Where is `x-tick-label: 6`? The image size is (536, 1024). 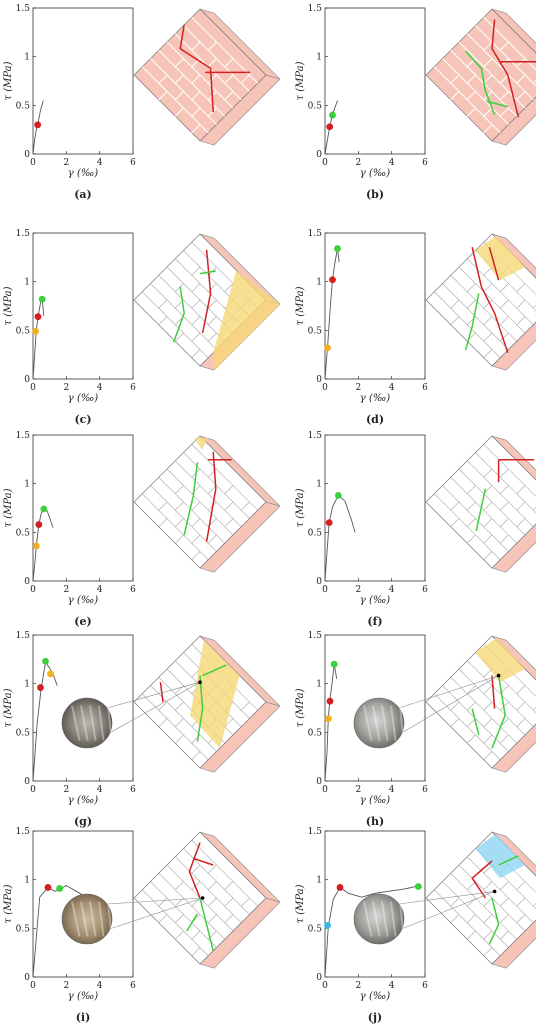
x-tick-label: 6 is located at coordinates (133, 590).